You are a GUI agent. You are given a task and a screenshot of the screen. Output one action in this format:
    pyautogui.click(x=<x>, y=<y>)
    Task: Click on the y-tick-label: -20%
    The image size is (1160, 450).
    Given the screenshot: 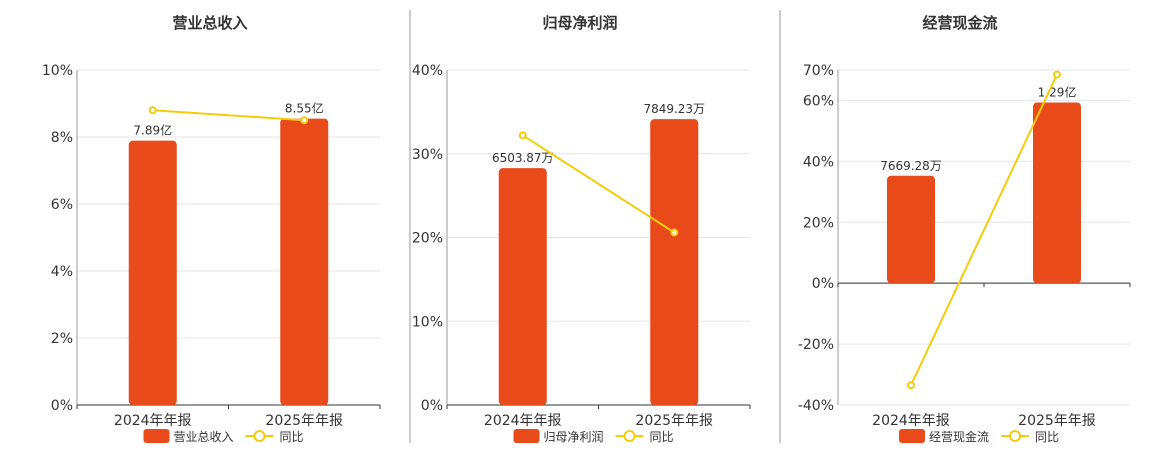 What is the action you would take?
    pyautogui.click(x=816, y=345)
    